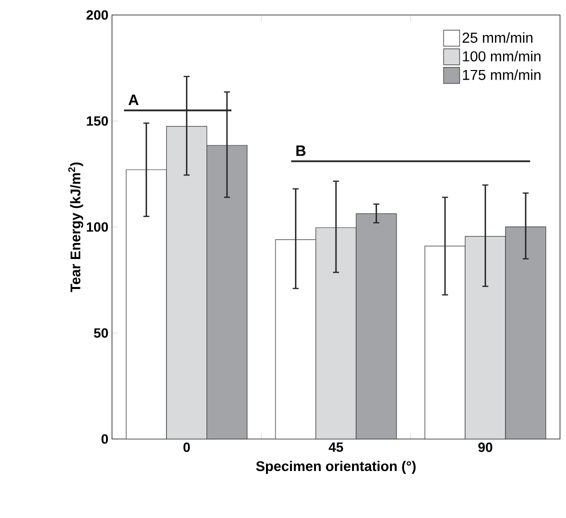 The width and height of the screenshot is (566, 518). Describe the element at coordinates (105, 439) in the screenshot. I see `y-tick-label: 0` at that location.